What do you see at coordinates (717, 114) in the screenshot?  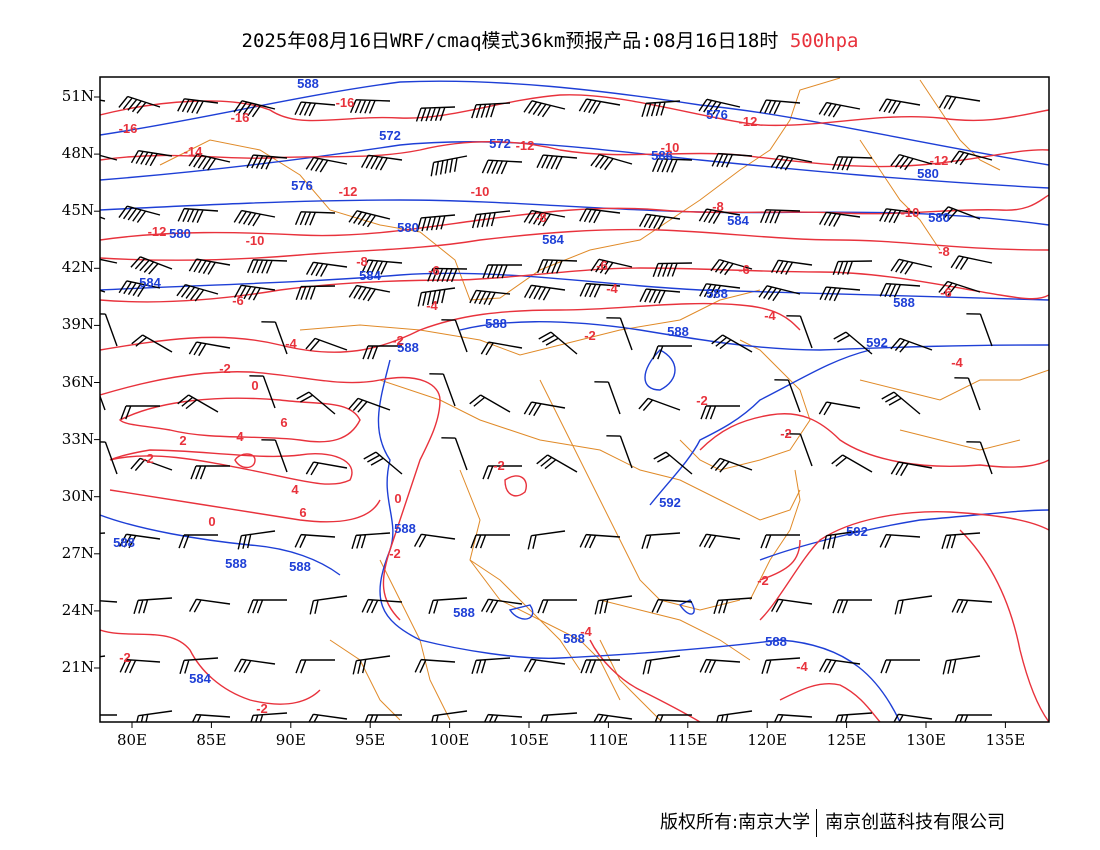 I see `height-contour-label: 576` at bounding box center [717, 114].